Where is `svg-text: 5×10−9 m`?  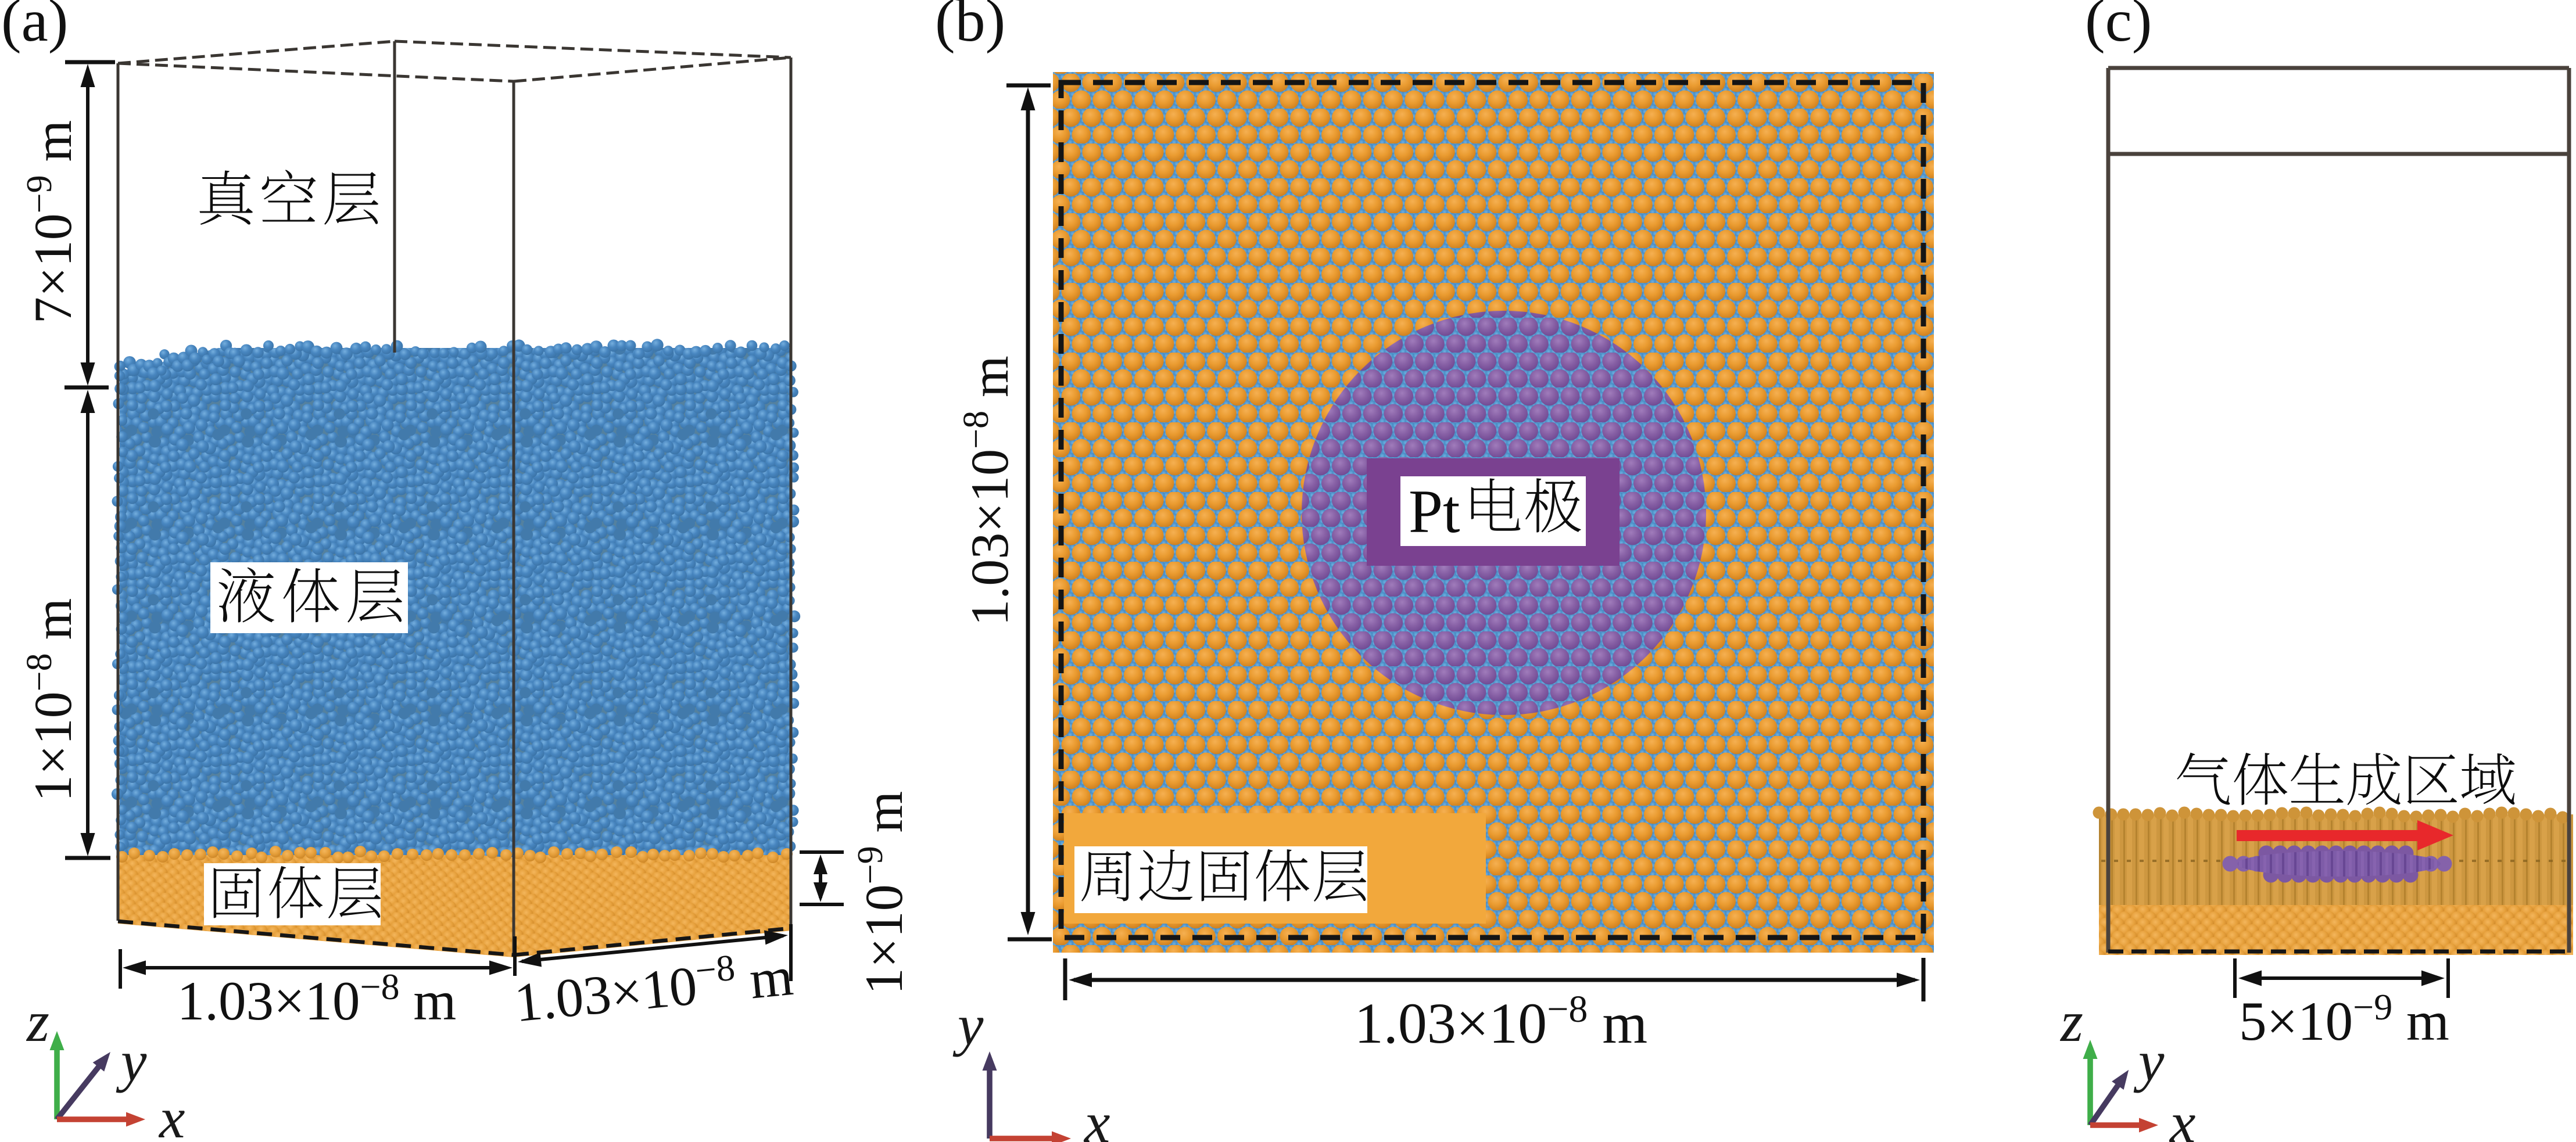 svg-text: 5×10−9 m is located at coordinates (2344, 1019).